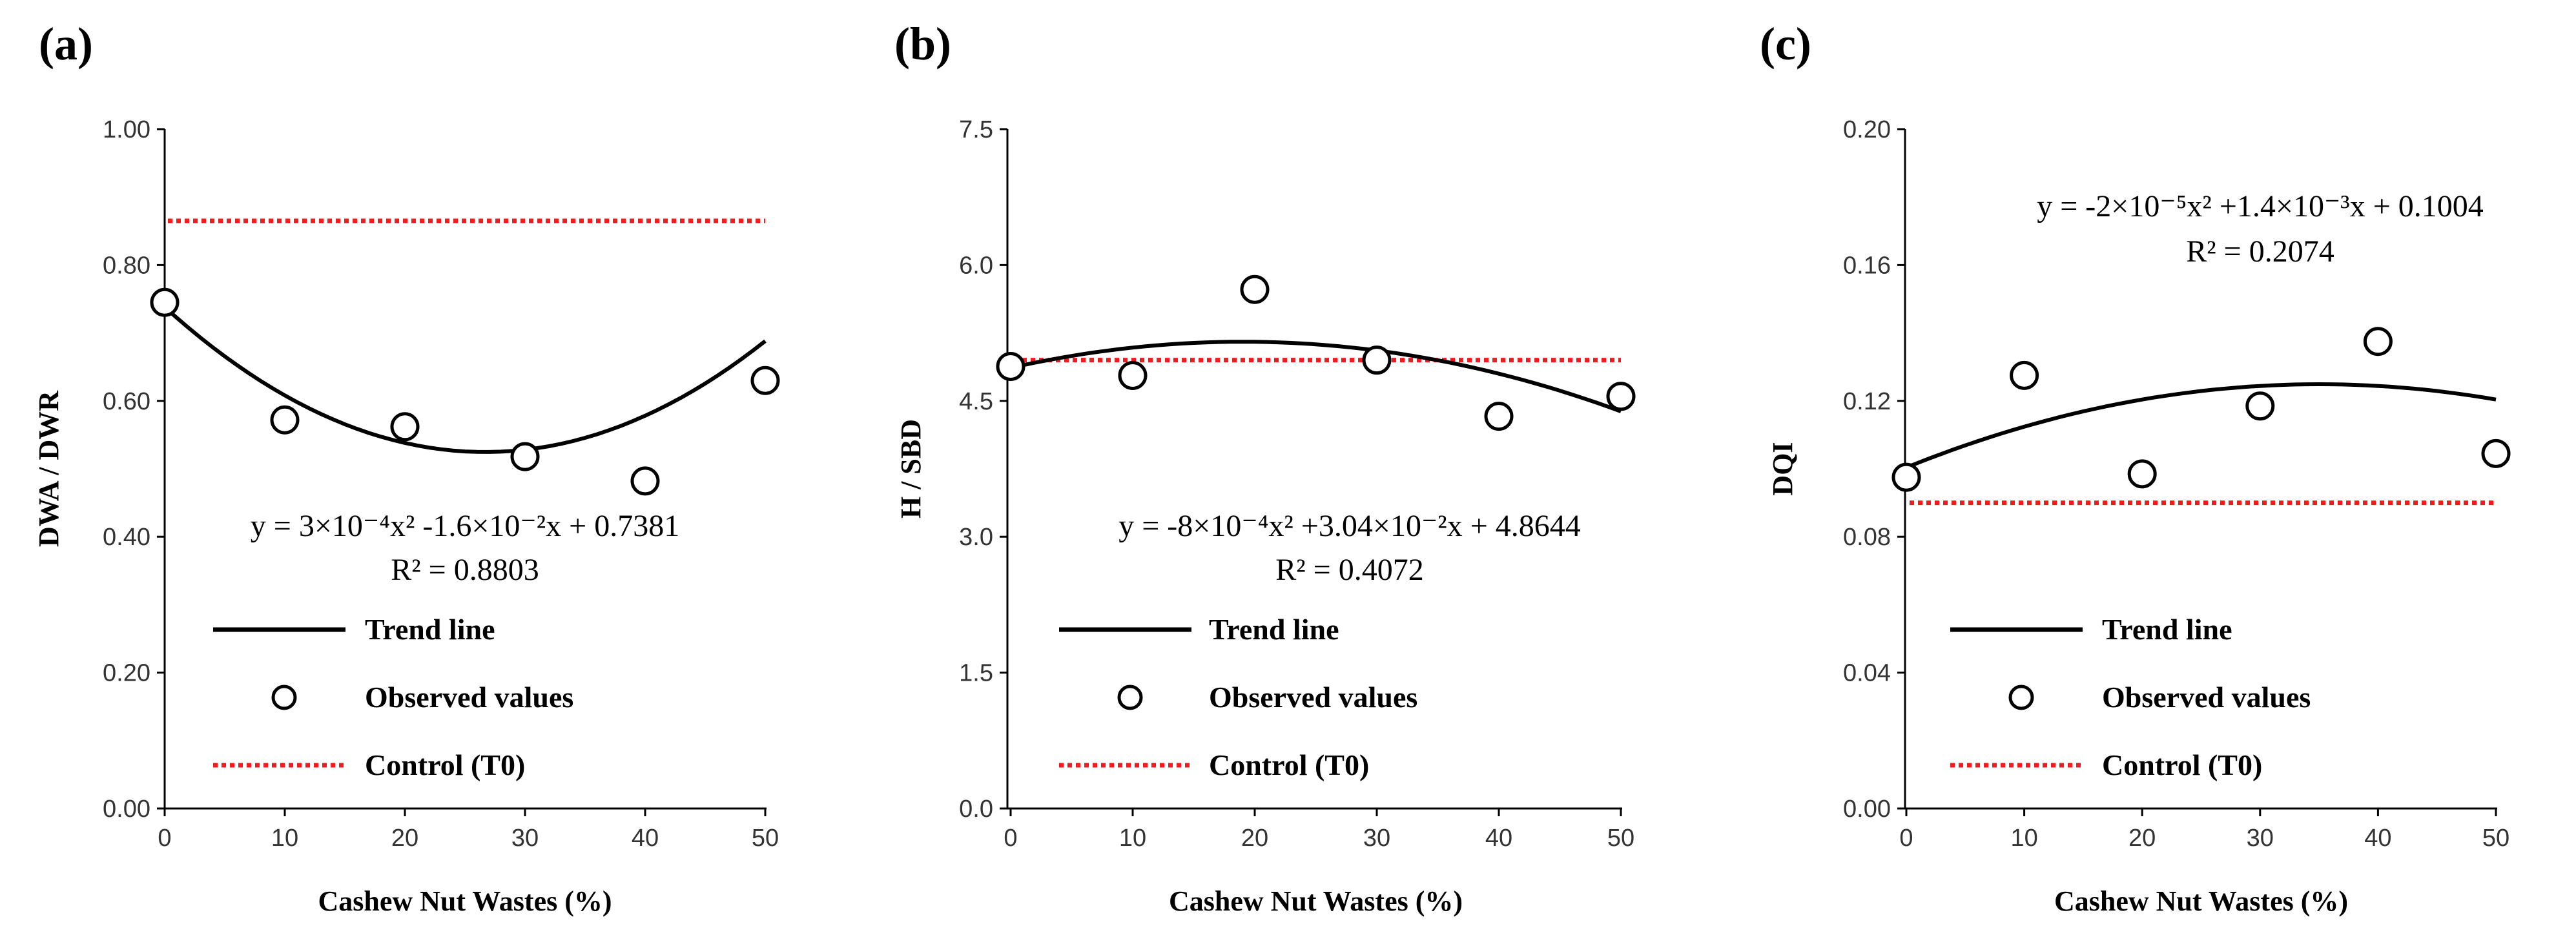 This screenshot has width=2576, height=937. I want to click on trend-equation: y = -2×10⁻⁵x² +1.4×10⁻³x + 0.1004, so click(2260, 206).